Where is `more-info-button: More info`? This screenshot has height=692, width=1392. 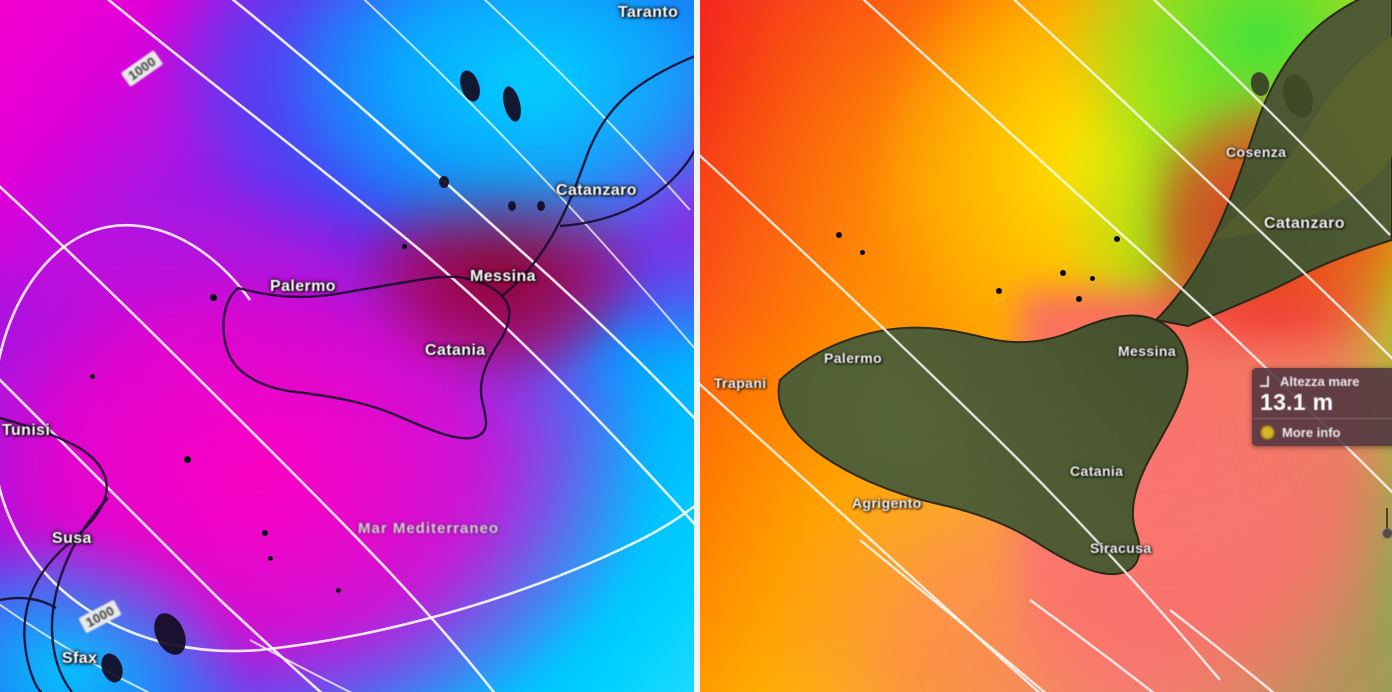
more-info-button: More info is located at coordinates (1322, 432).